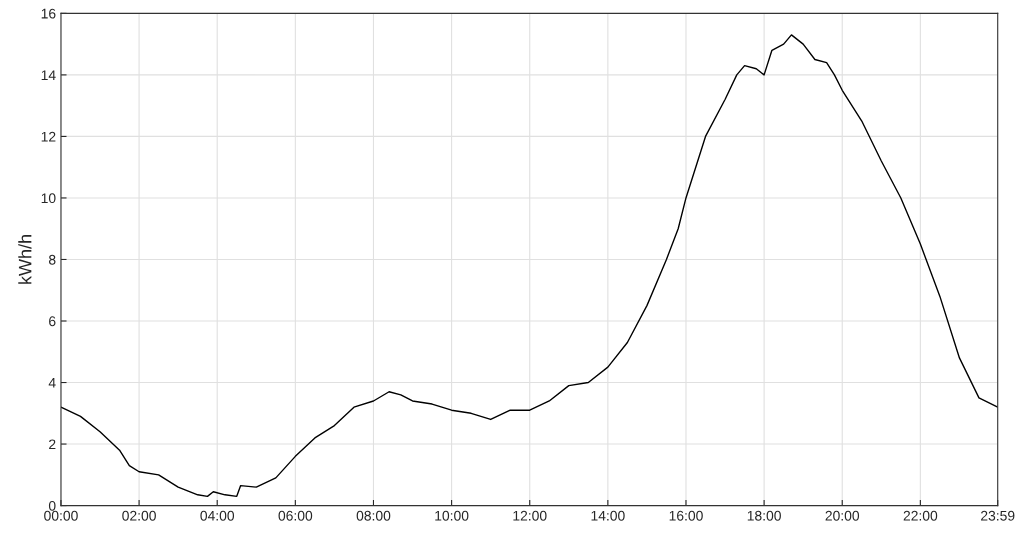 The height and width of the screenshot is (535, 1016). I want to click on x-tick-label: 02:00, so click(139, 515).